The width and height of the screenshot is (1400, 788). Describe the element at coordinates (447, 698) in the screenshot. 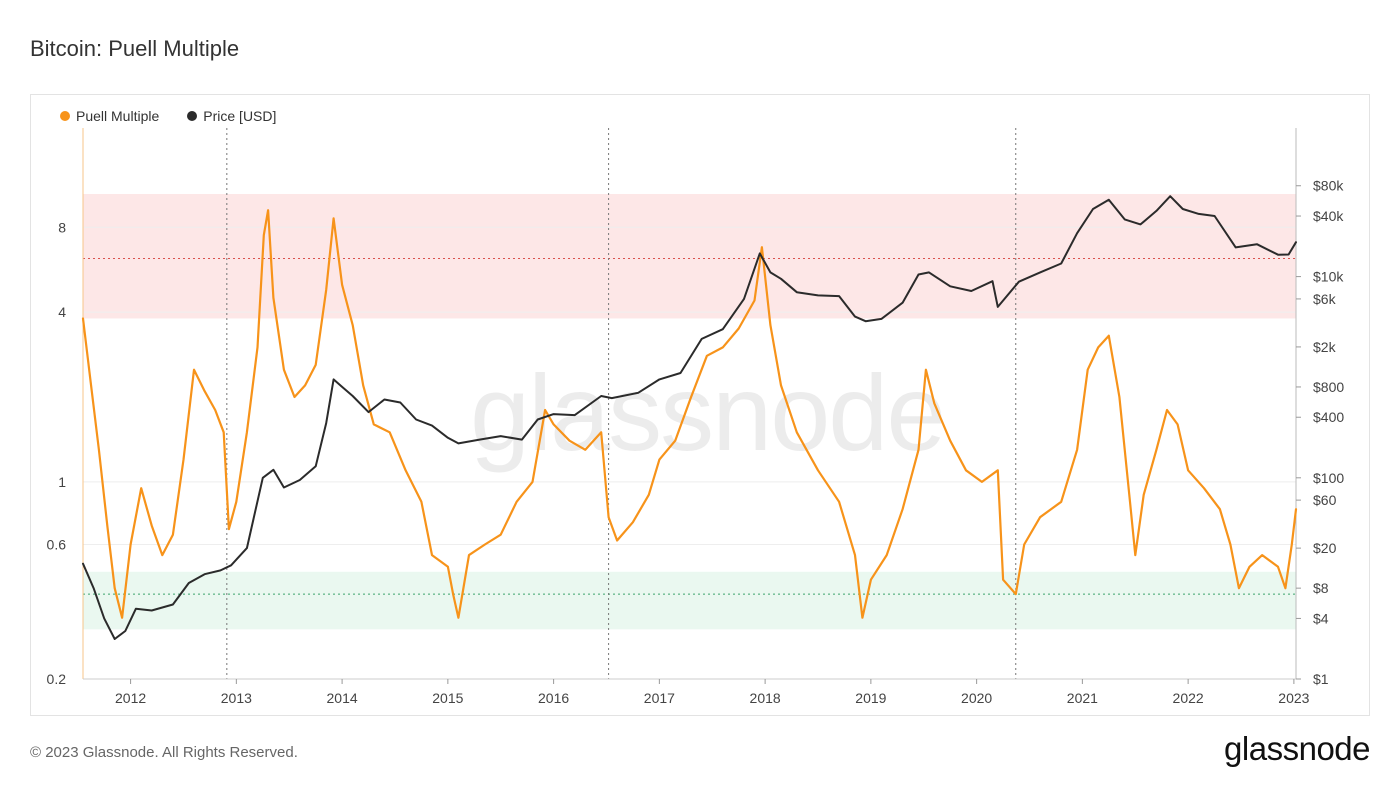

I see `x-tick-label-2015: 2015` at that location.